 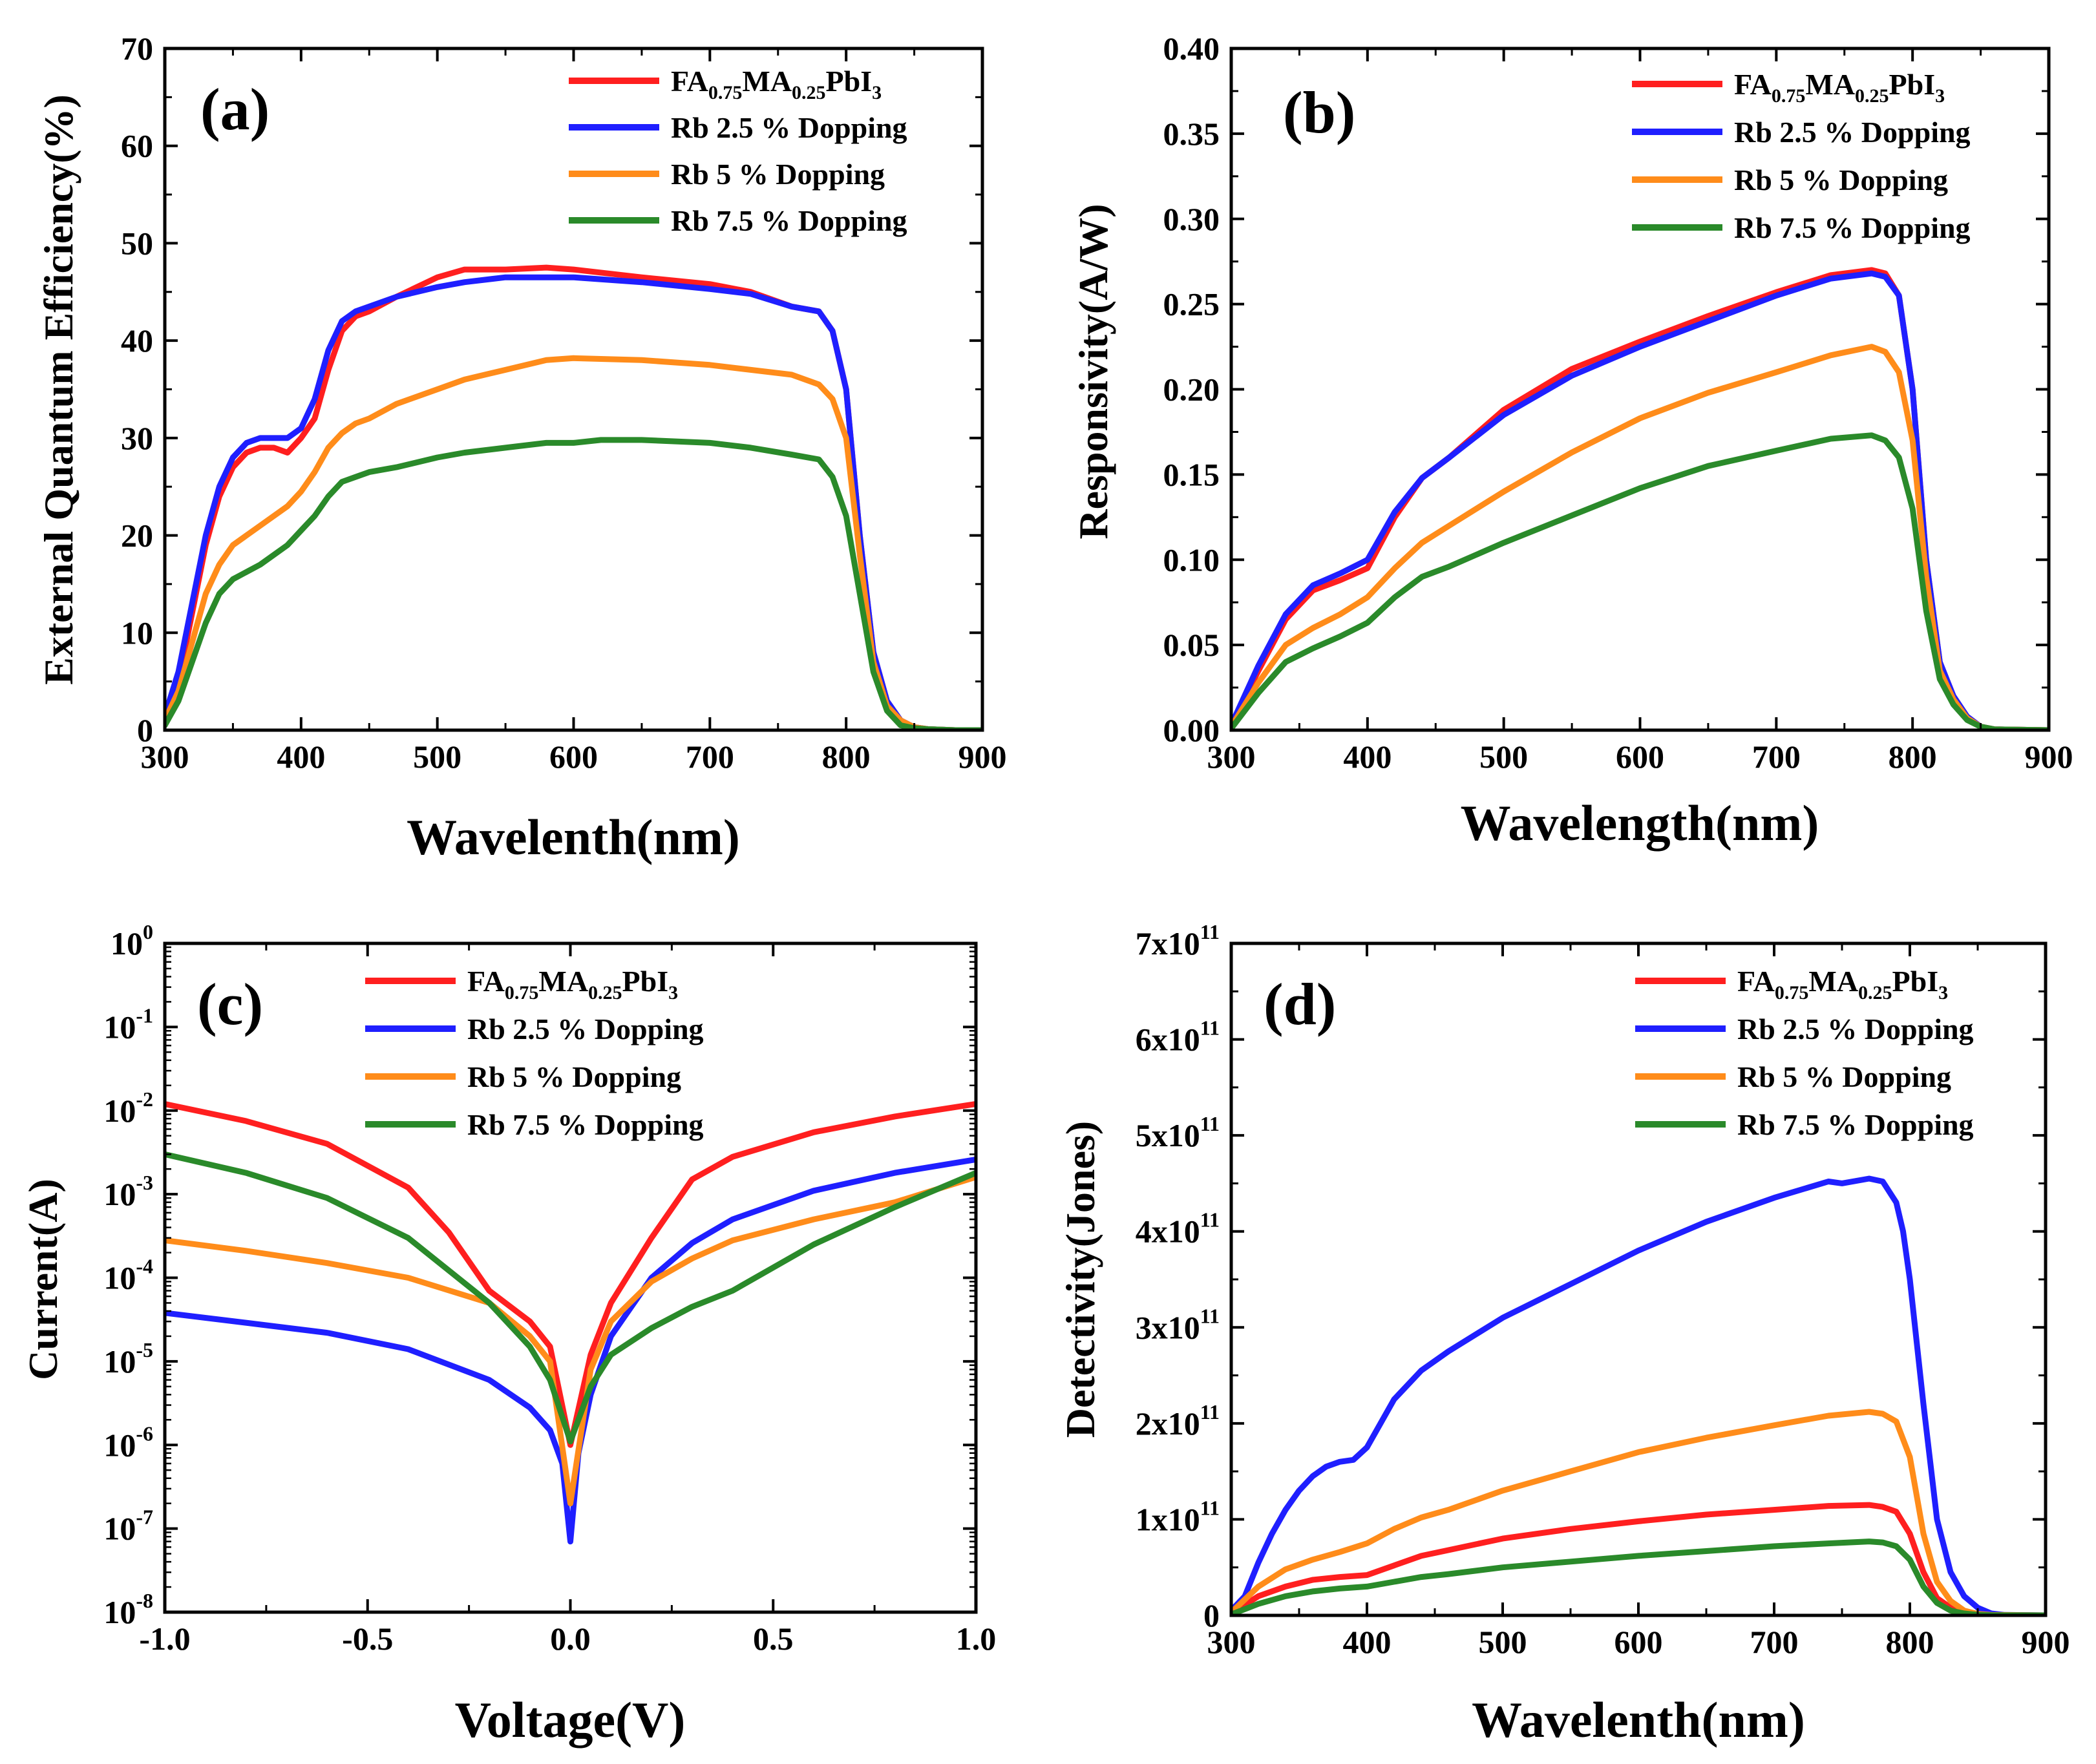 What do you see at coordinates (1191, 48) in the screenshot?
I see `y-tick-label: 0.40` at bounding box center [1191, 48].